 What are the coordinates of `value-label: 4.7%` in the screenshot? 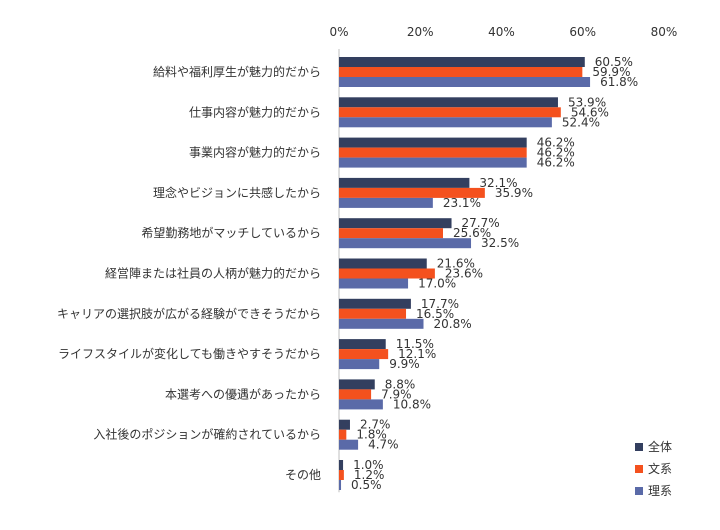 It's located at (383, 445).